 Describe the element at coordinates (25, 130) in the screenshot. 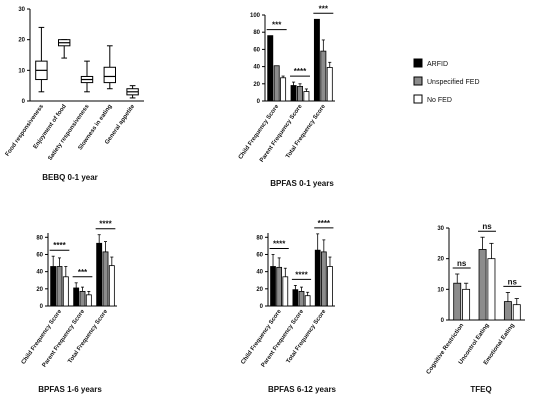

I see `x-tick-label: Food responsiveness` at that location.